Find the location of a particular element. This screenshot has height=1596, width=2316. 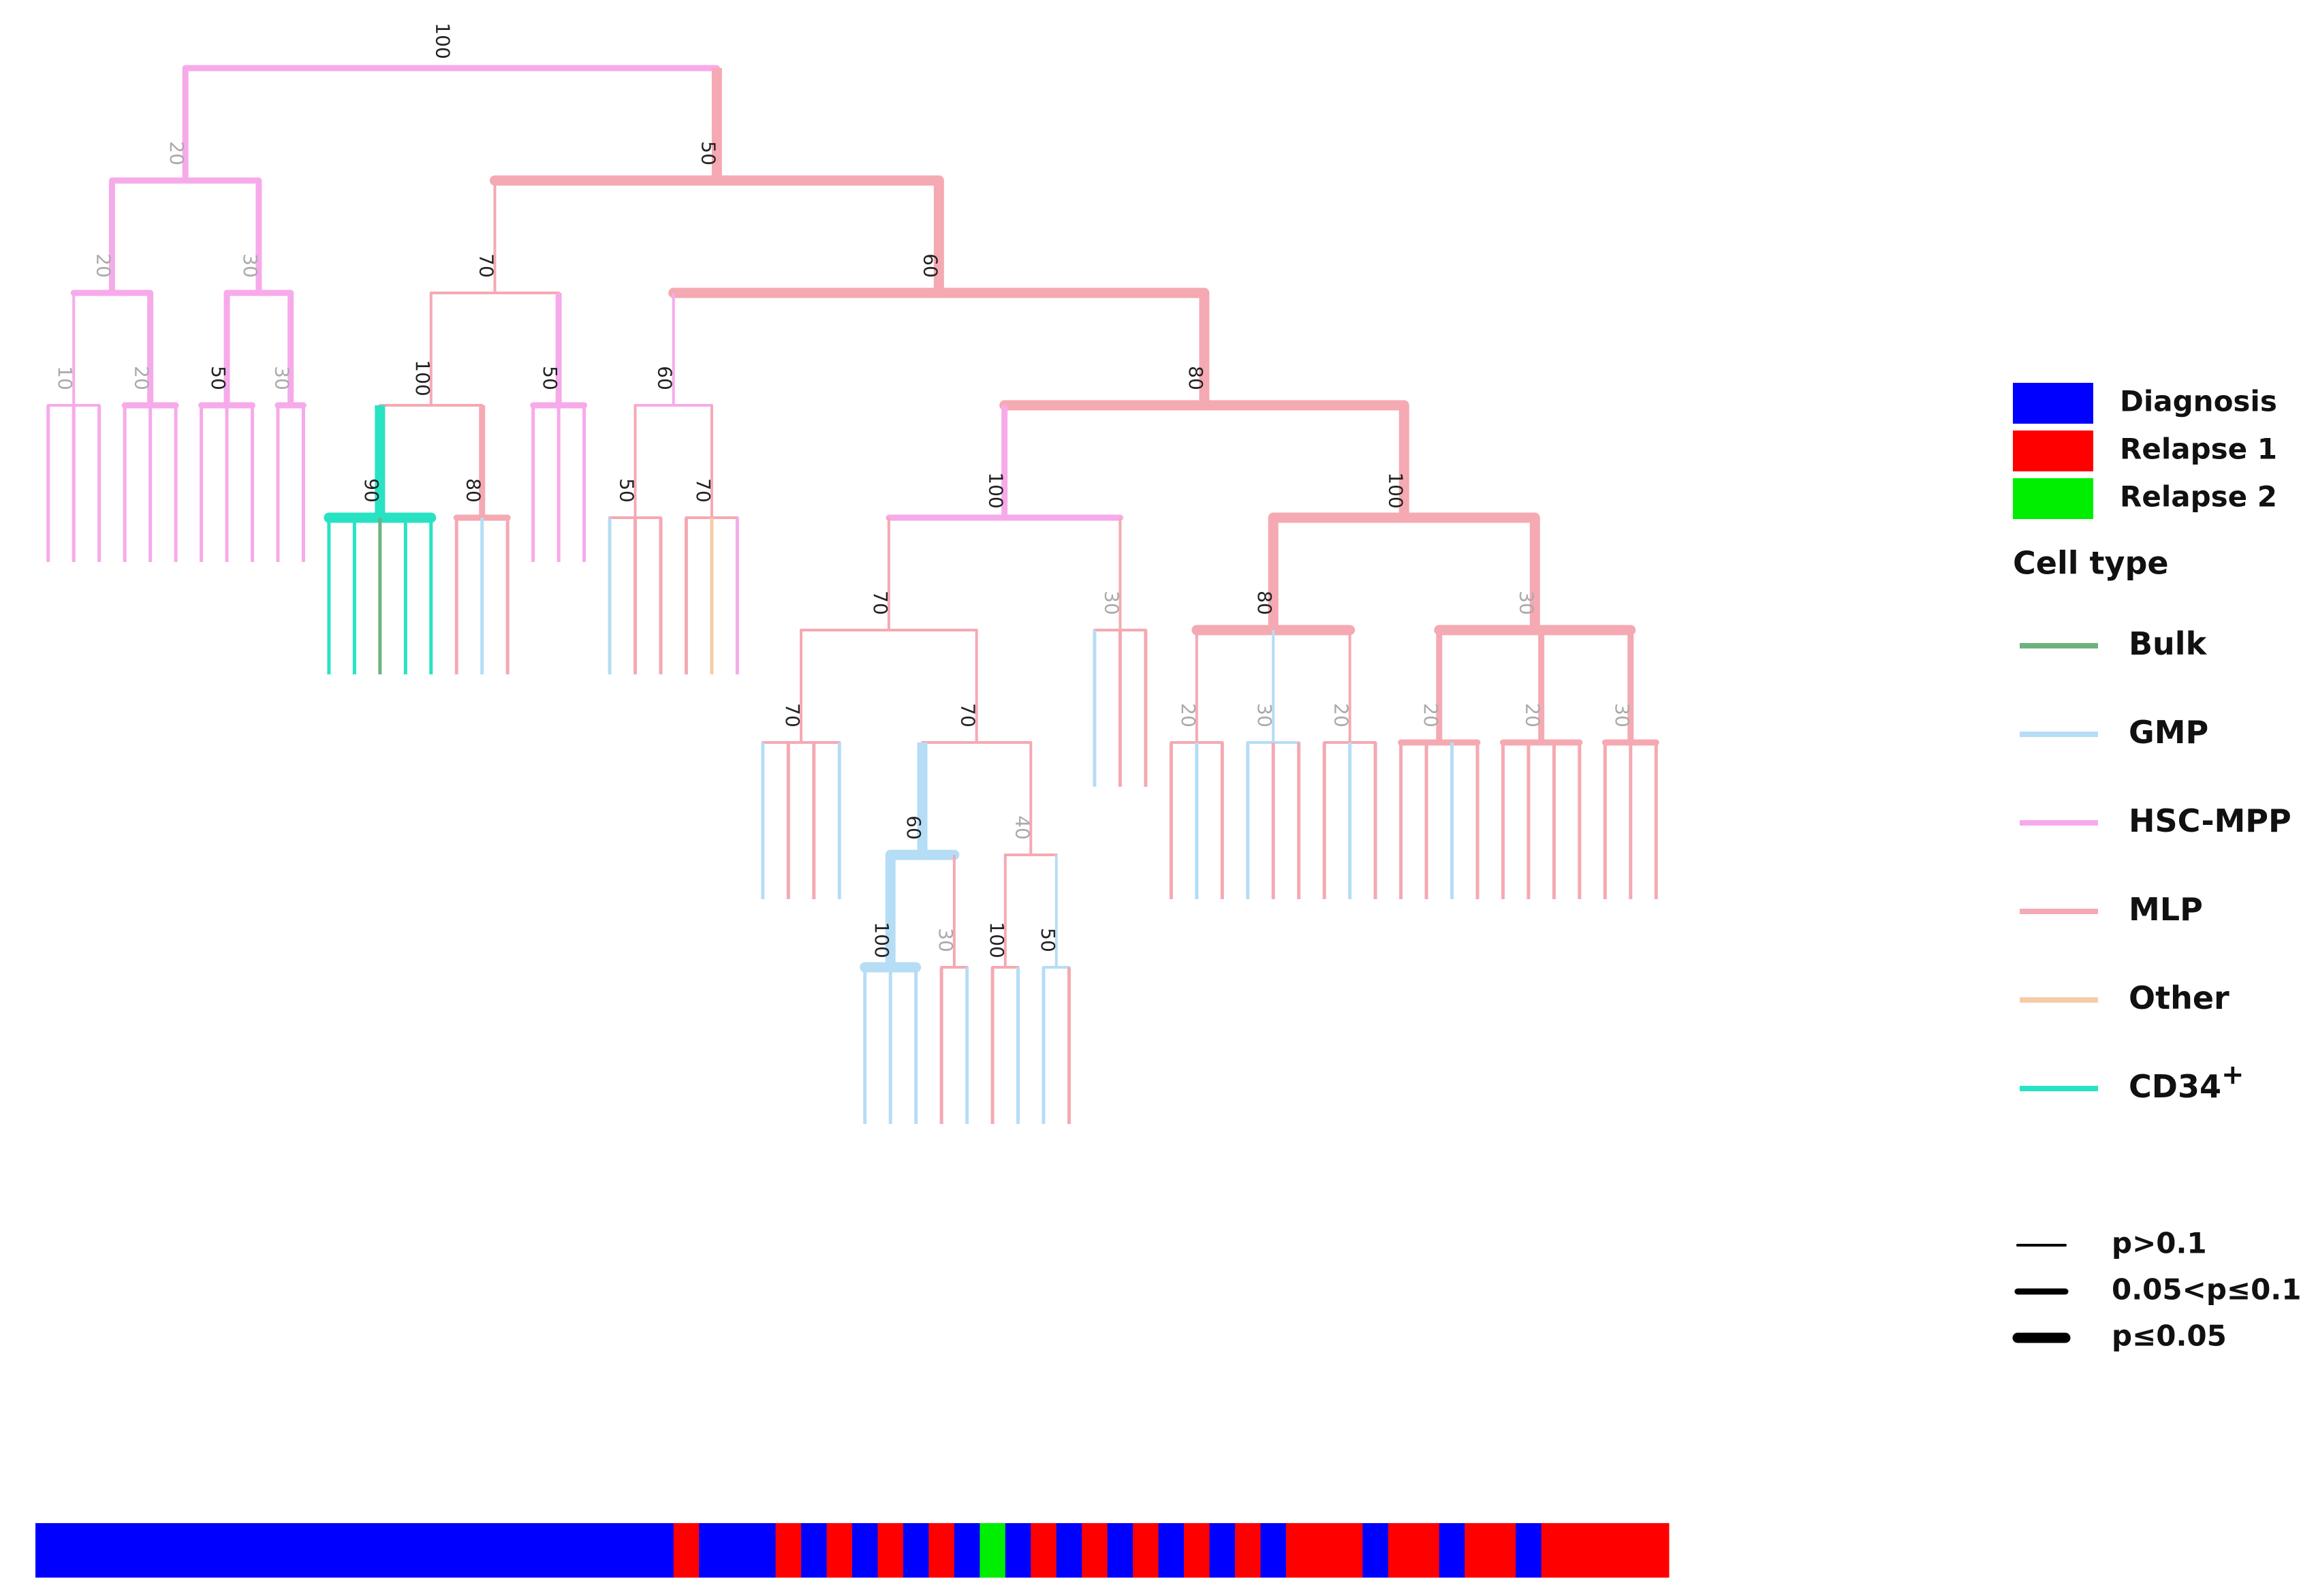

legend-label-text: CD34 is located at coordinates (2175, 1086).